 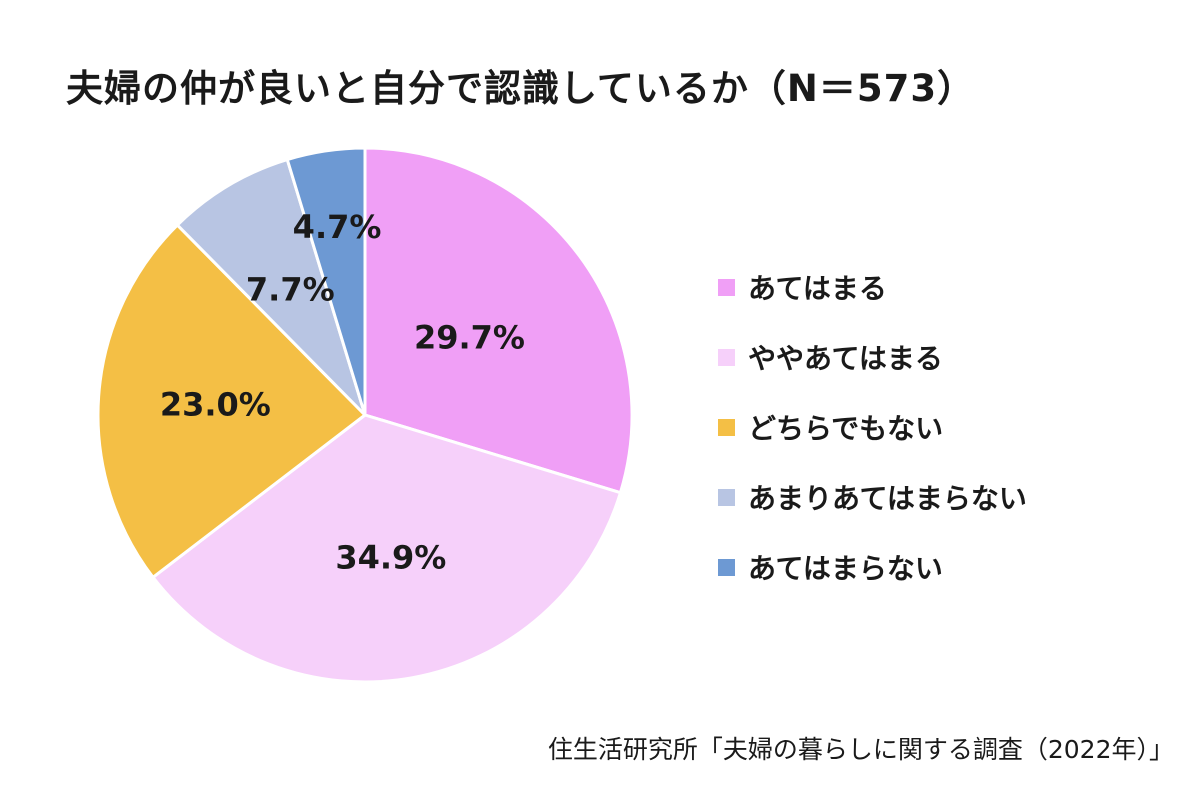 I want to click on legend-item: あてはまらない, so click(x=872, y=567).